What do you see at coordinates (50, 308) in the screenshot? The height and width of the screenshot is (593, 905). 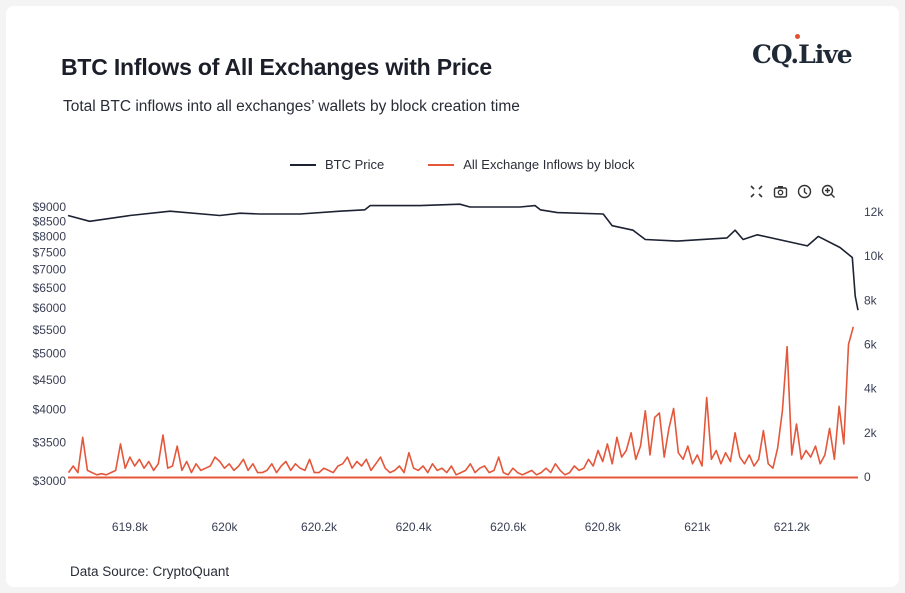 I see `y-left-tick-label: $6000` at bounding box center [50, 308].